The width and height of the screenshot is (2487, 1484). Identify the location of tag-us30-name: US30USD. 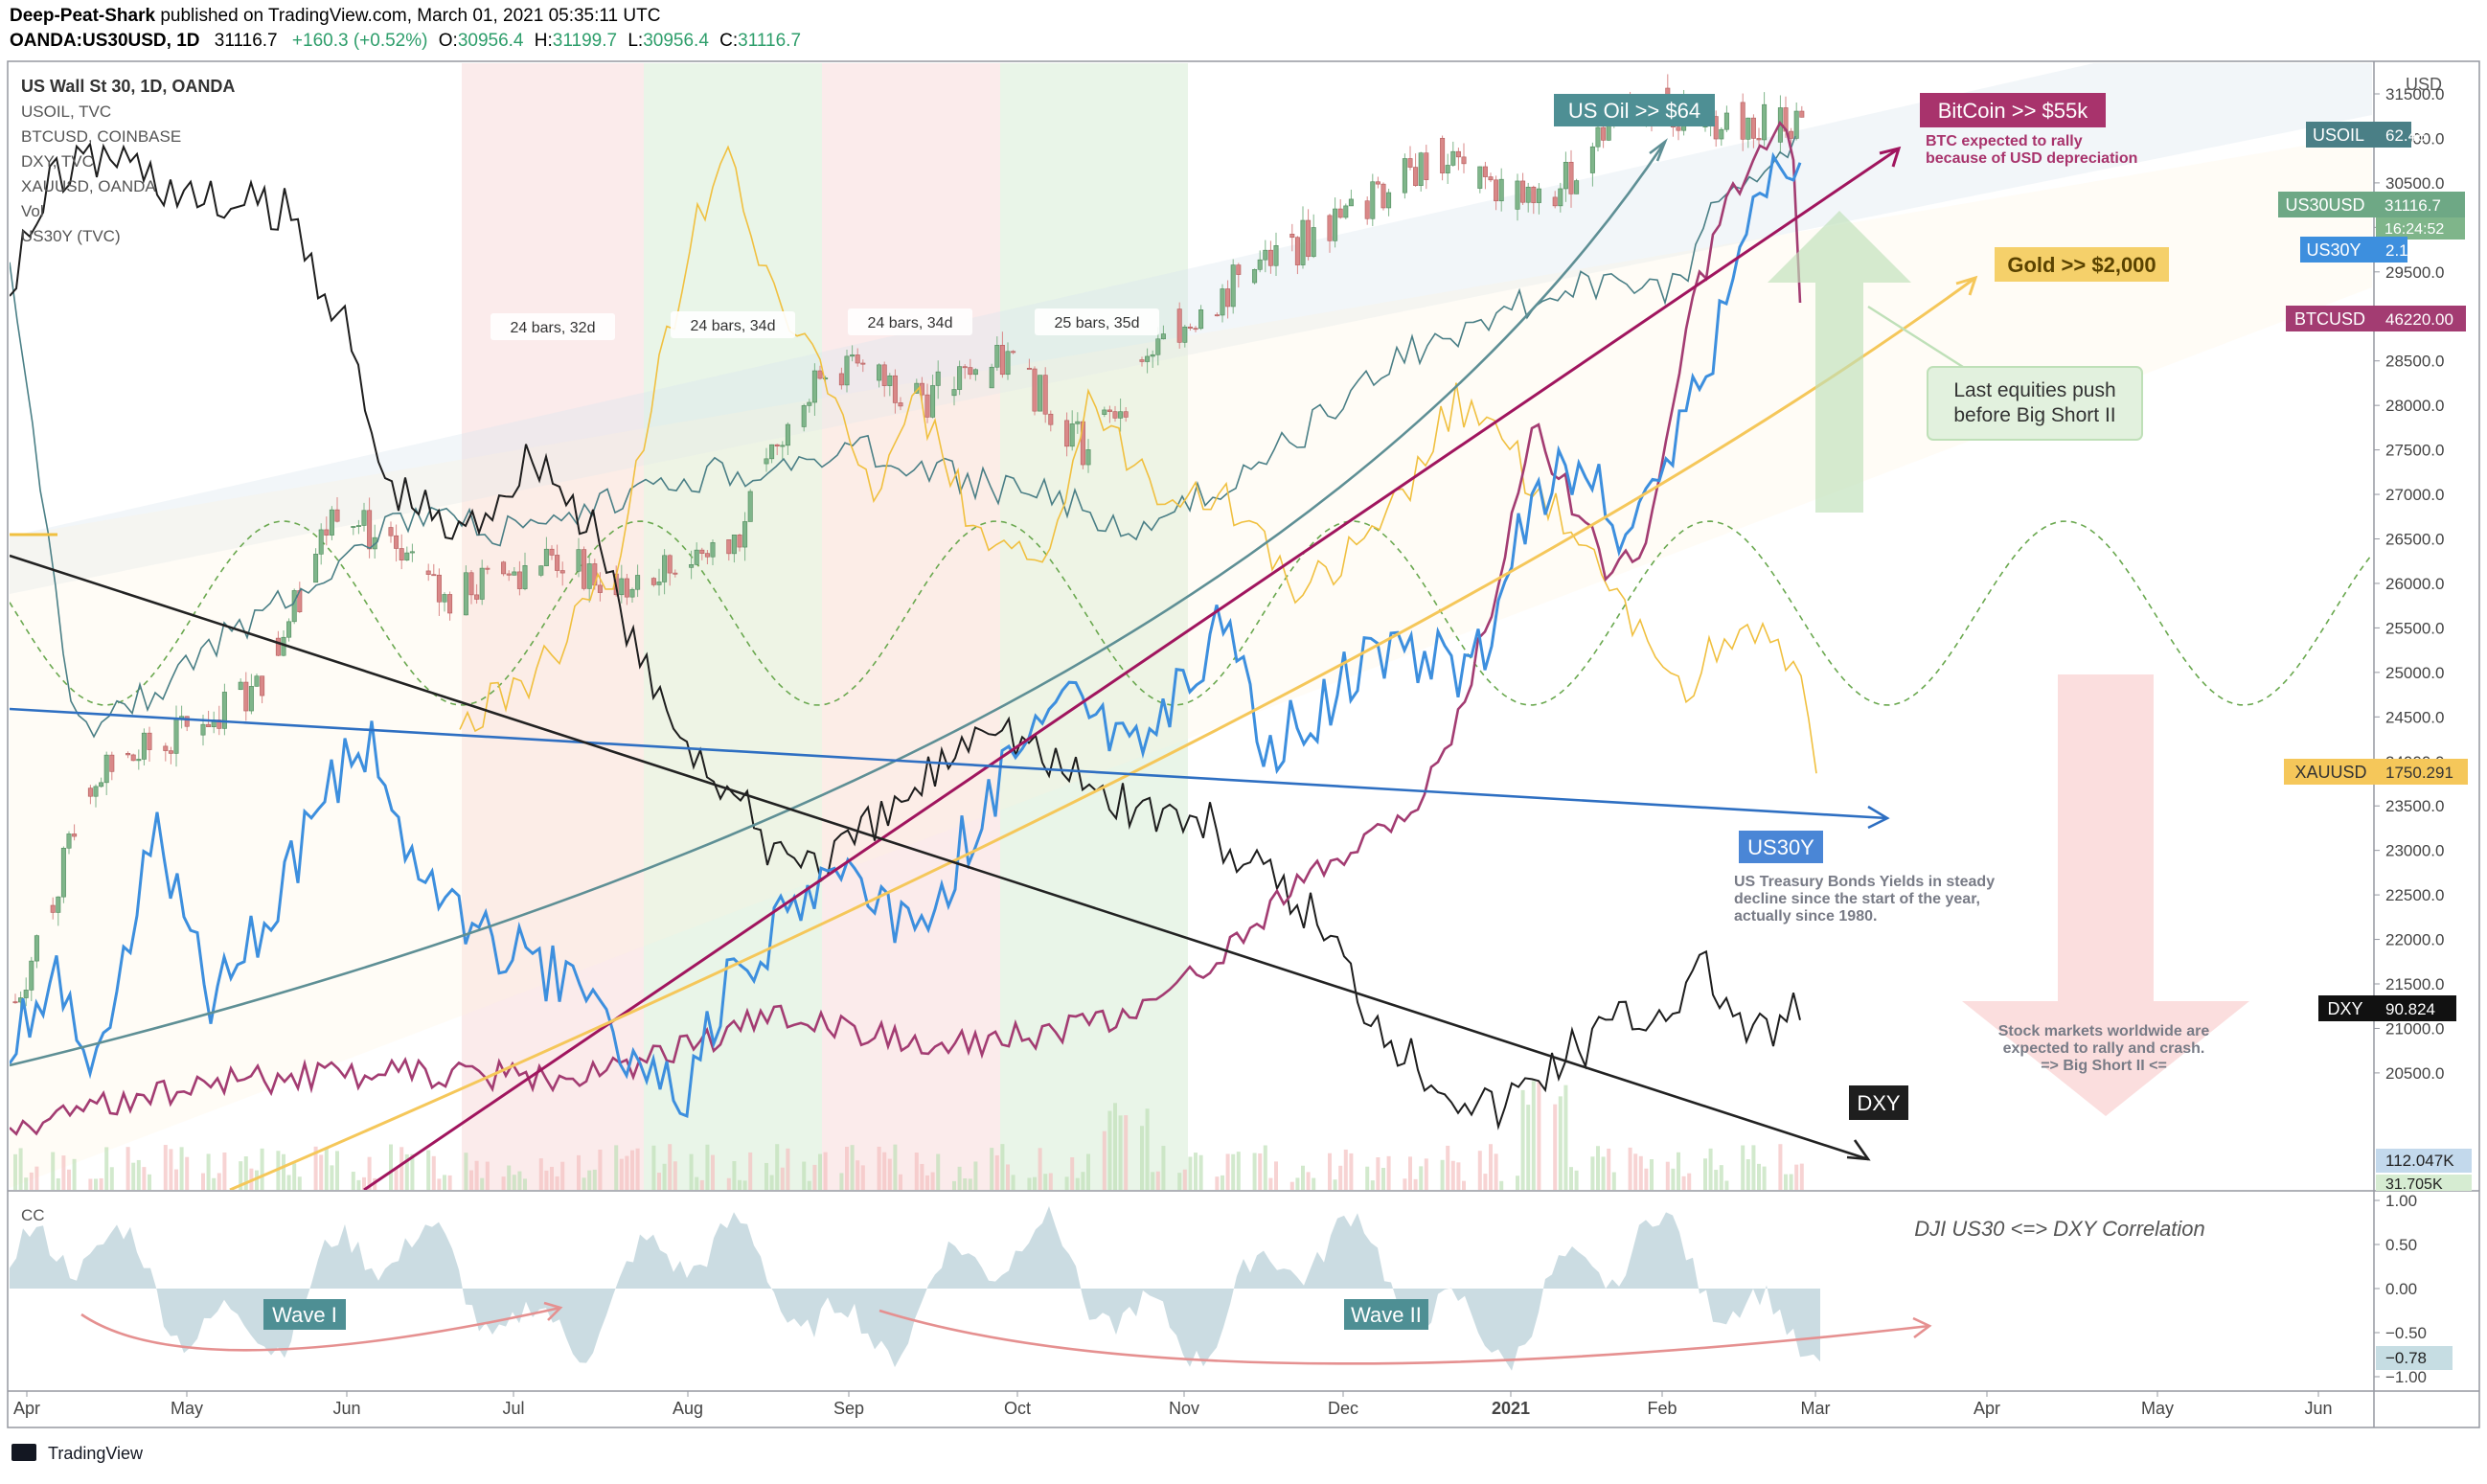
(2324, 205).